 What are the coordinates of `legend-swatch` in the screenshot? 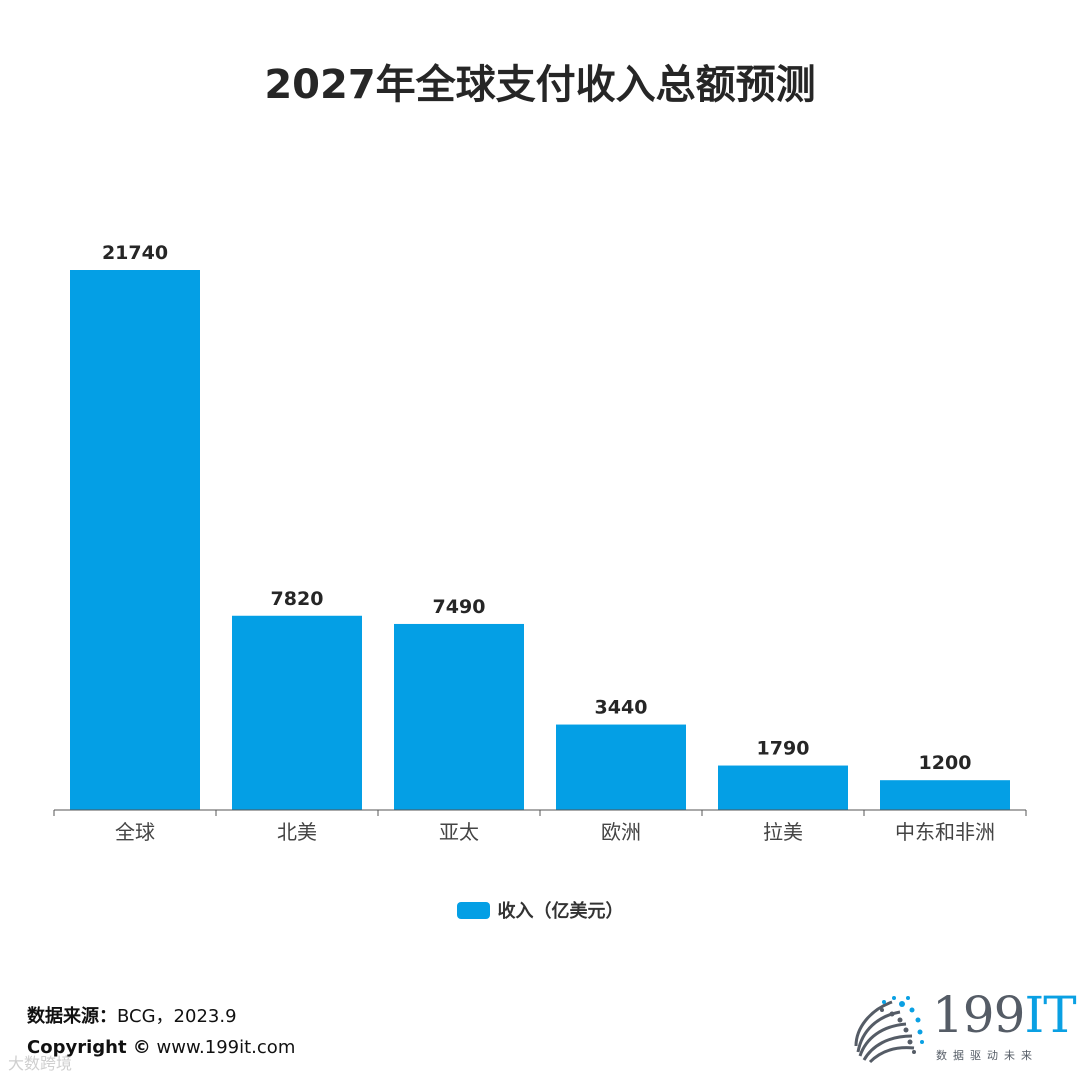 It's located at (473, 910).